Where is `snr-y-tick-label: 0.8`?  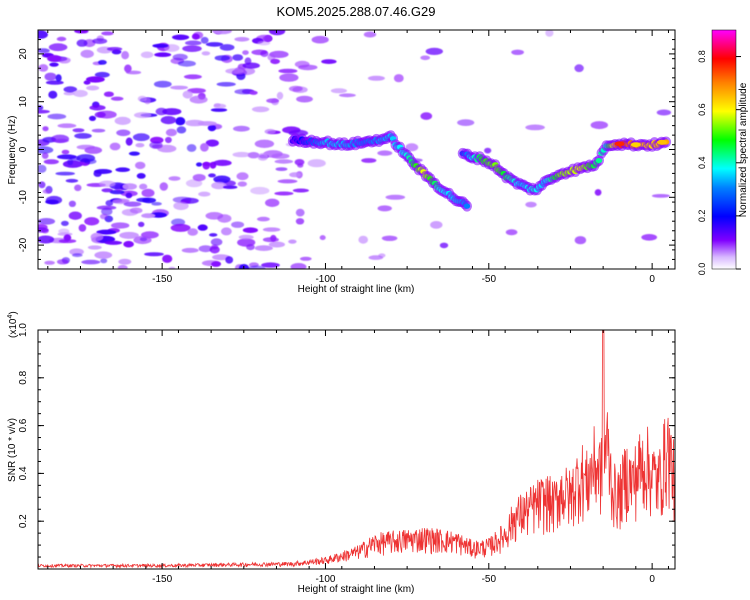 snr-y-tick-label: 0.8 is located at coordinates (23, 377).